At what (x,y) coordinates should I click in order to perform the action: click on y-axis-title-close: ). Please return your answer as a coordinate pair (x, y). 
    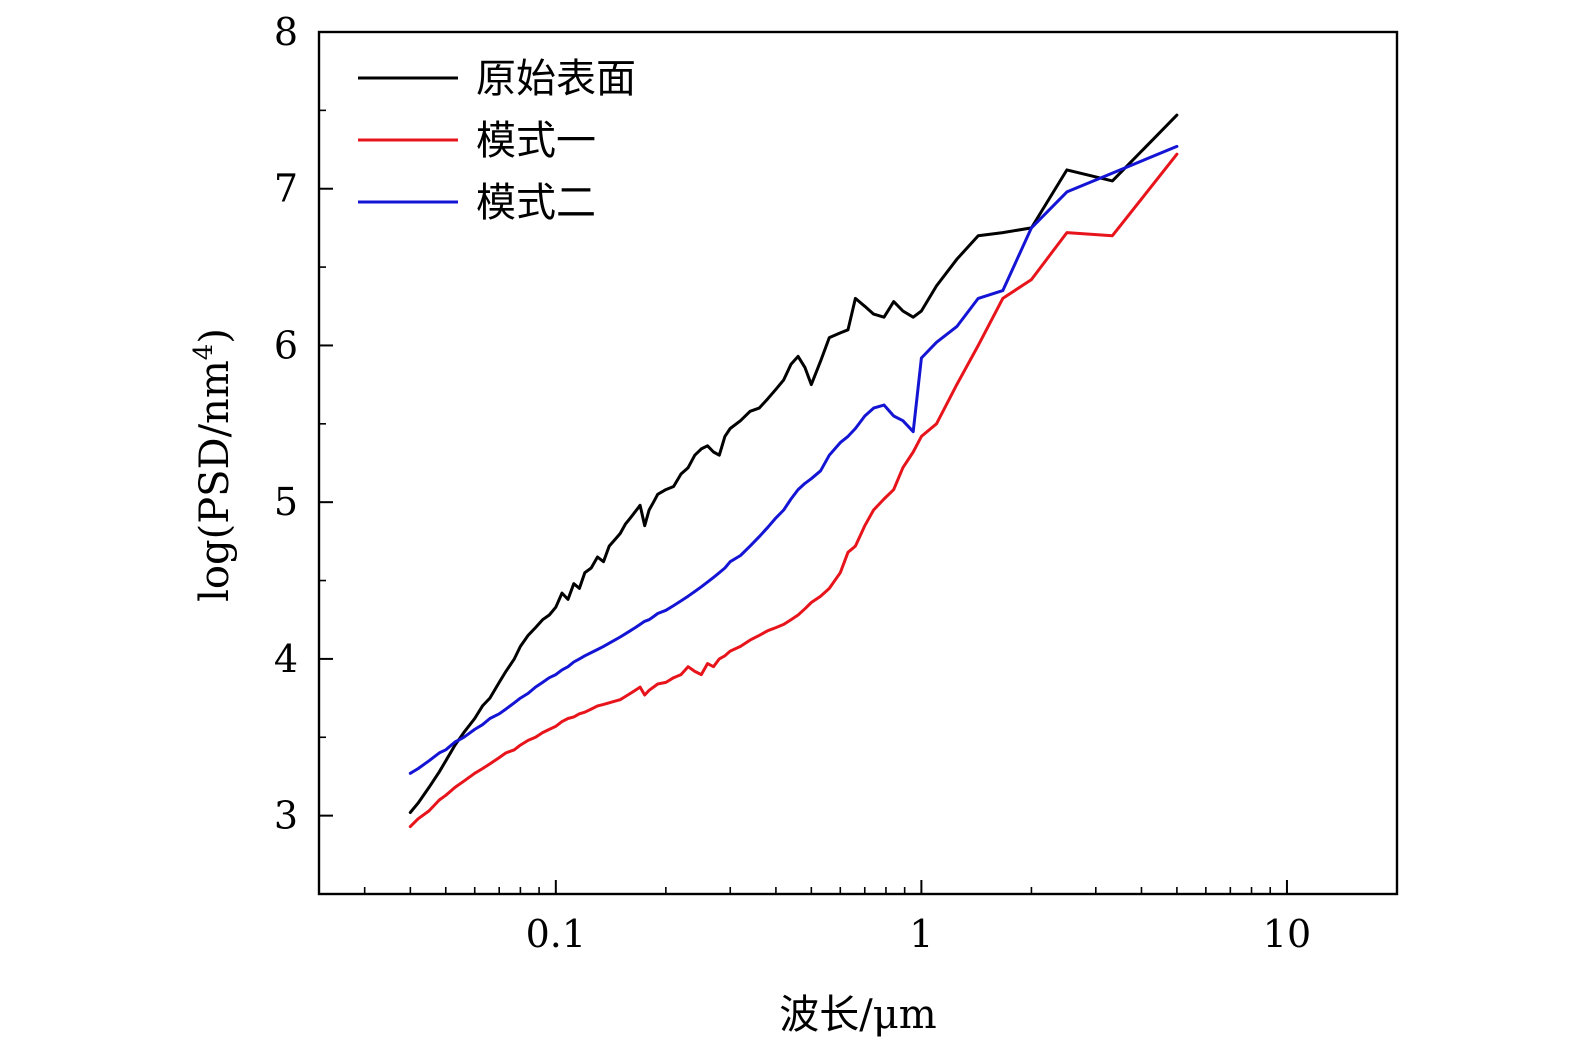
    Looking at the image, I should click on (215, 336).